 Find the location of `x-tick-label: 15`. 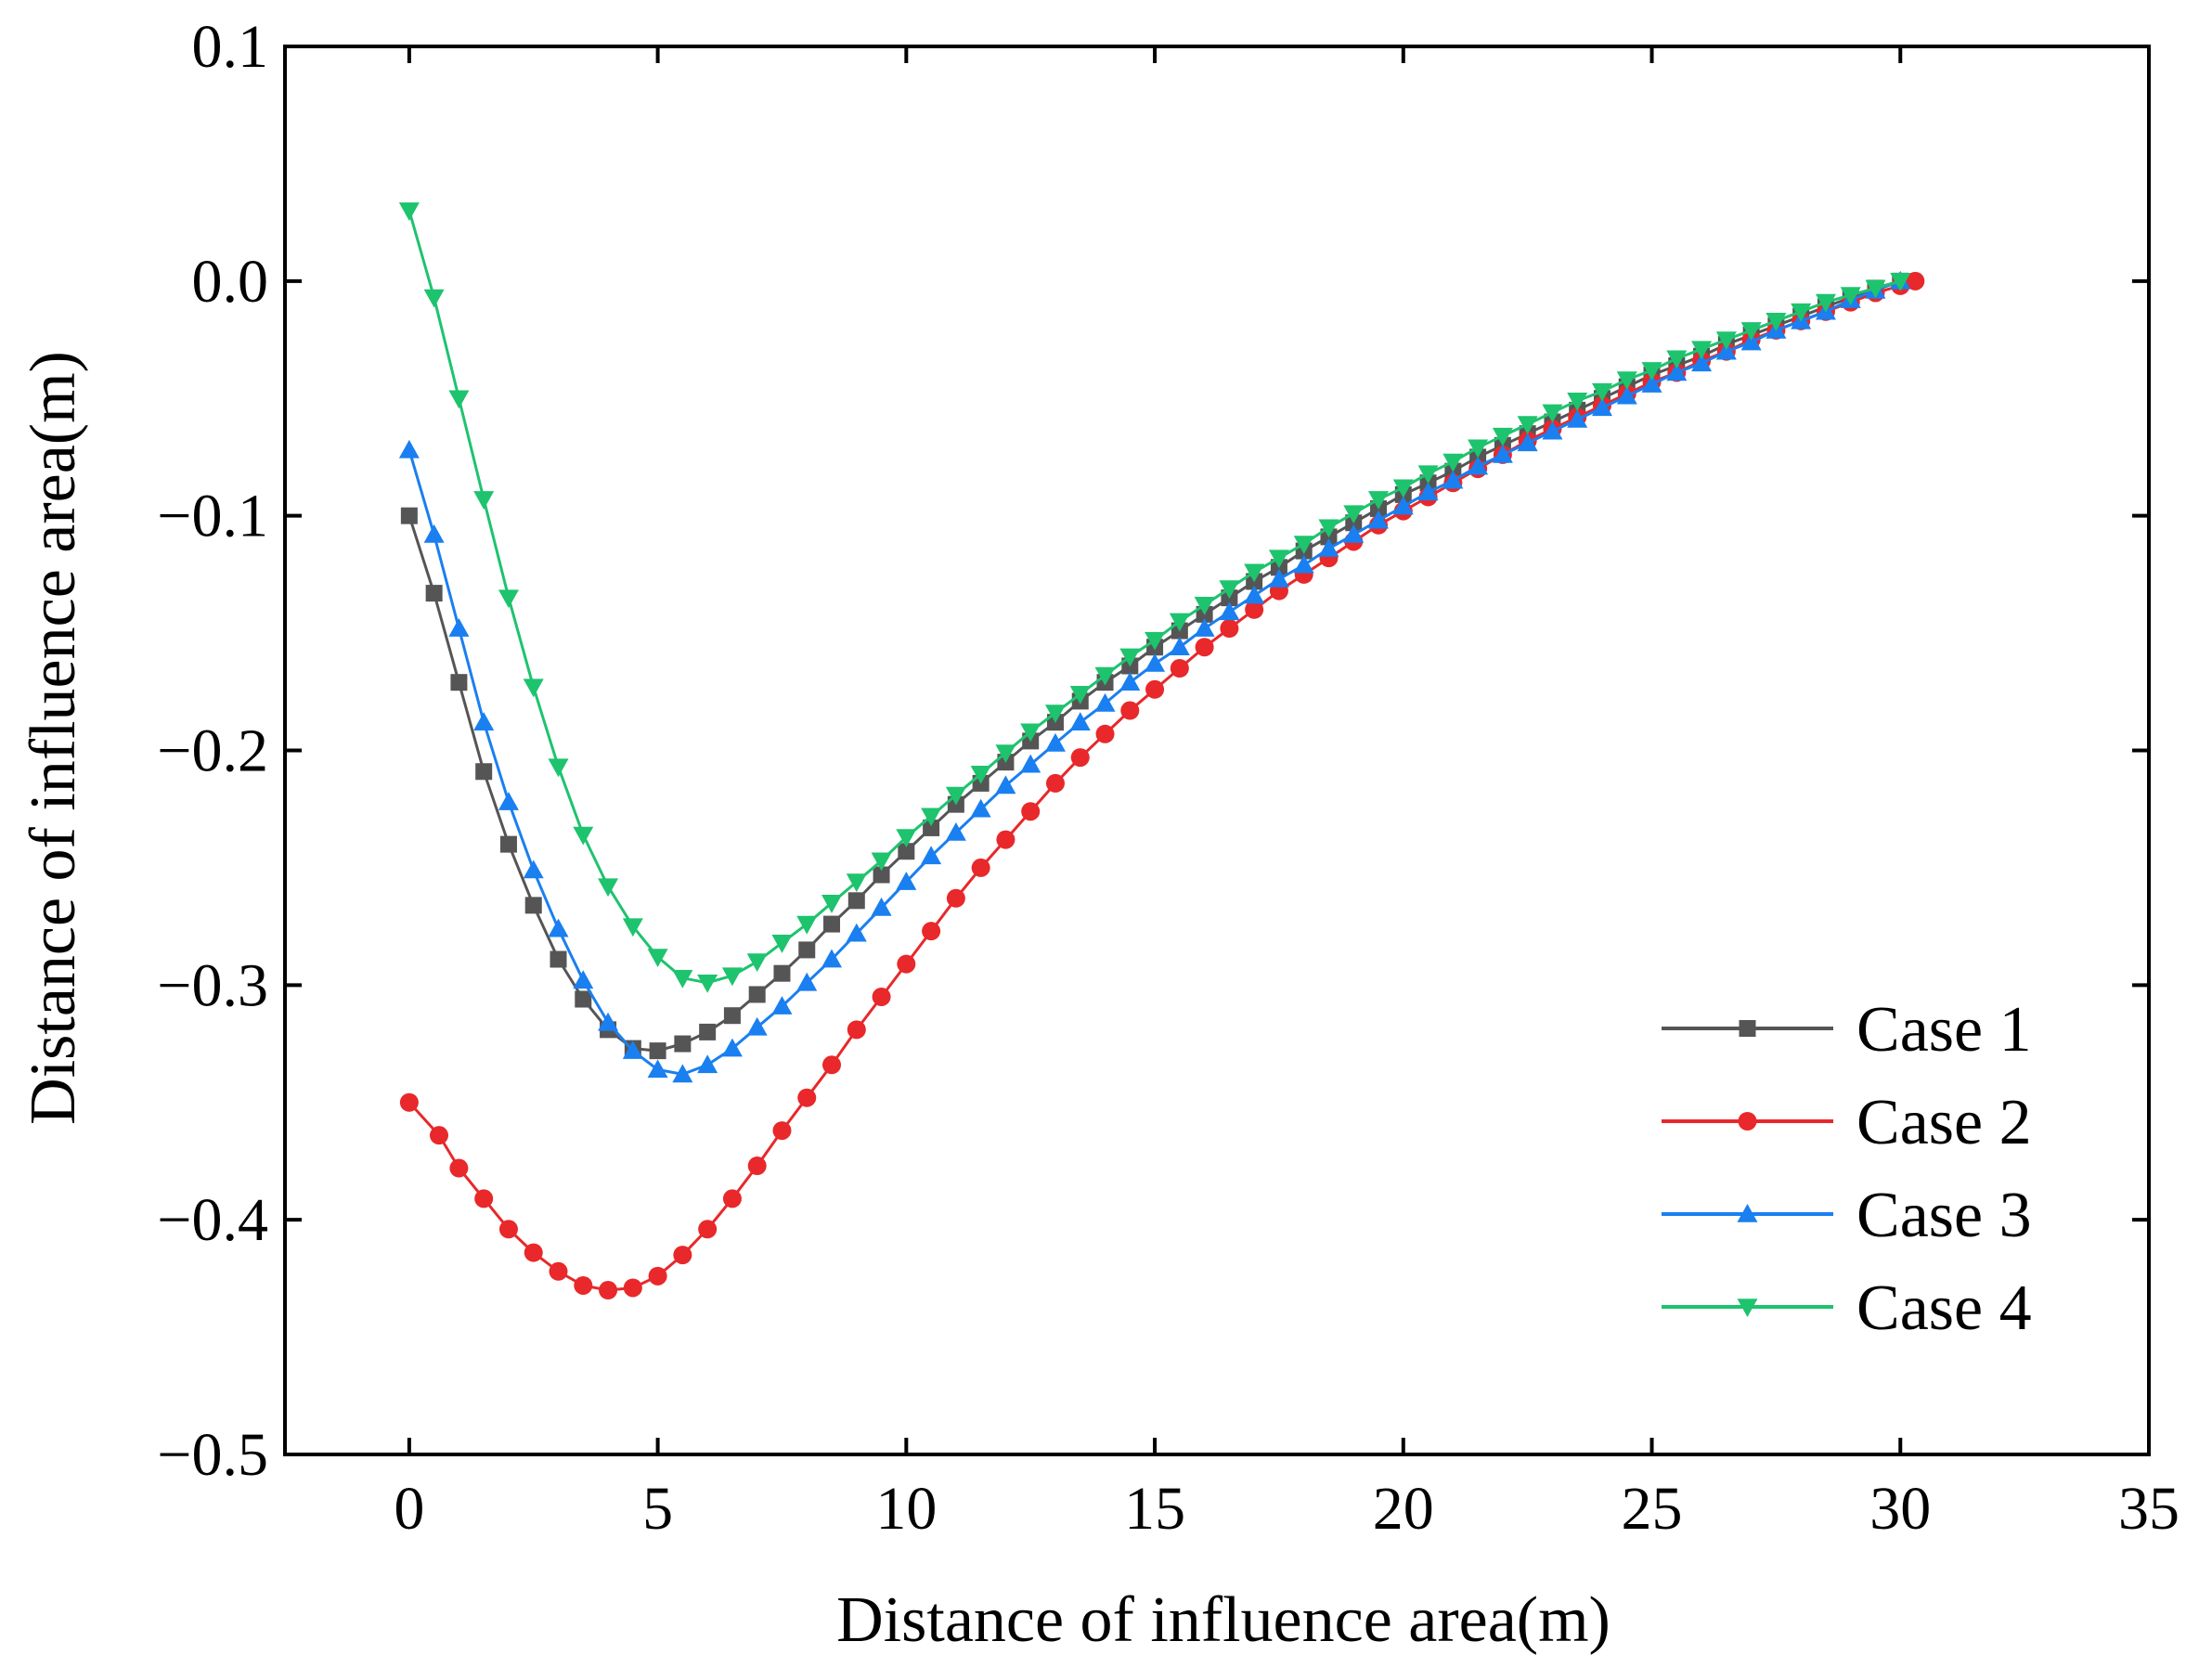

x-tick-label: 15 is located at coordinates (1154, 1509).